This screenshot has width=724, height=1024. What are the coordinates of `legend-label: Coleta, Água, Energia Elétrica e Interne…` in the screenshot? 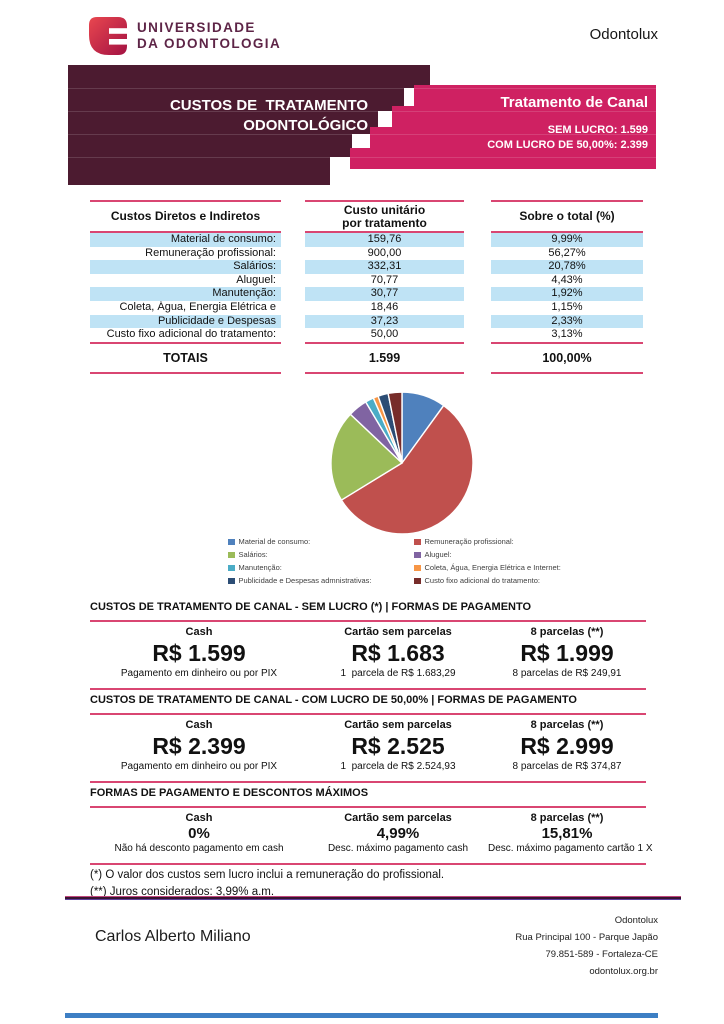 It's located at (492, 567).